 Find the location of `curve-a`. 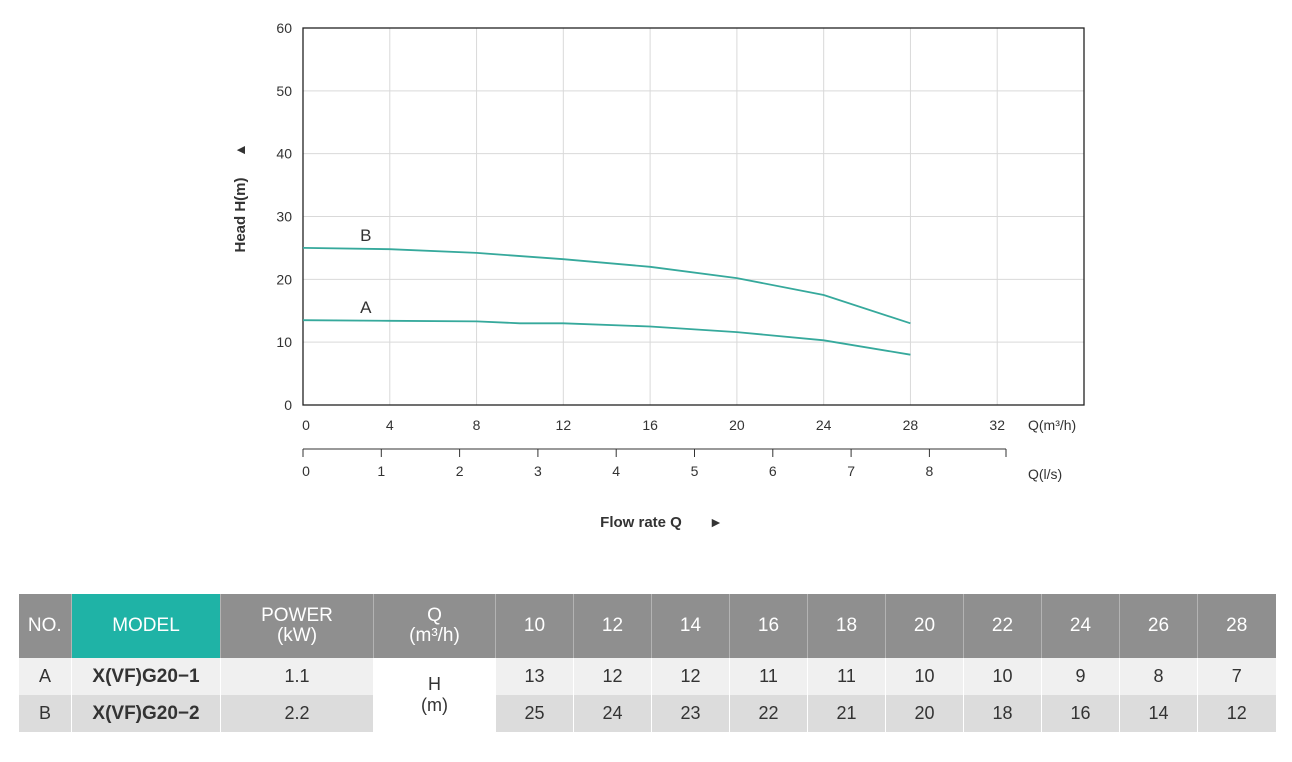

curve-a is located at coordinates (606, 337).